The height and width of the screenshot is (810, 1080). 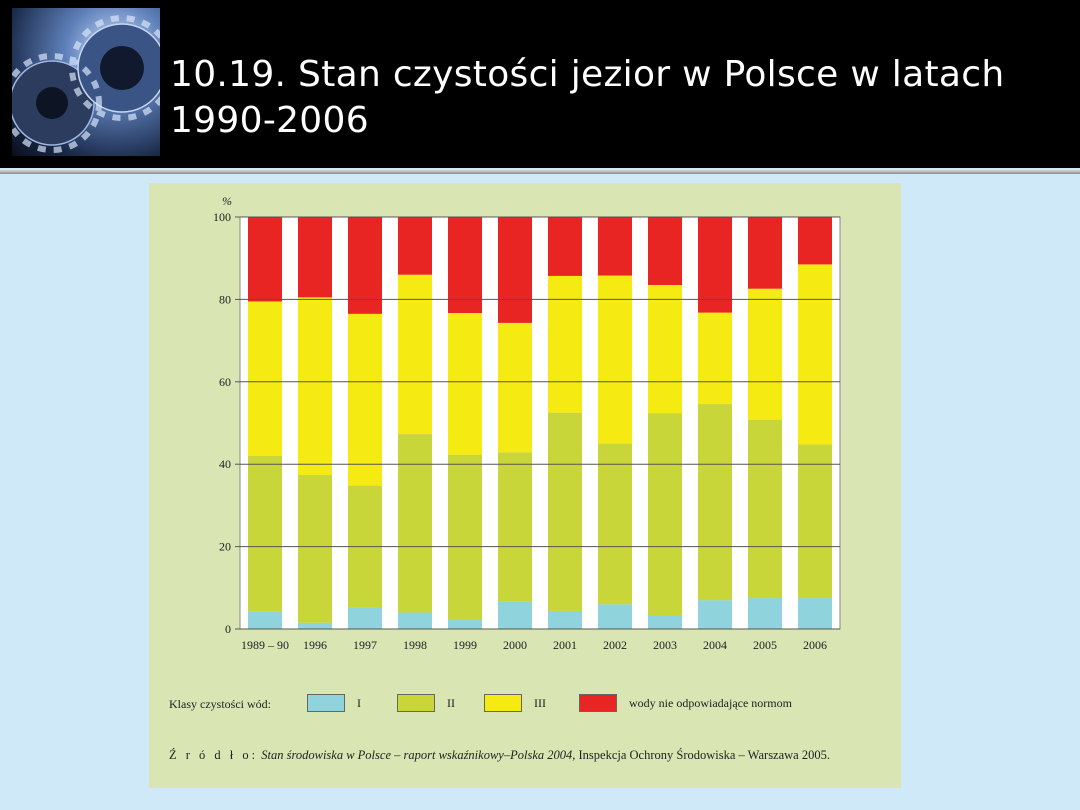 I want to click on x-tick-label: 1999, so click(x=465, y=645).